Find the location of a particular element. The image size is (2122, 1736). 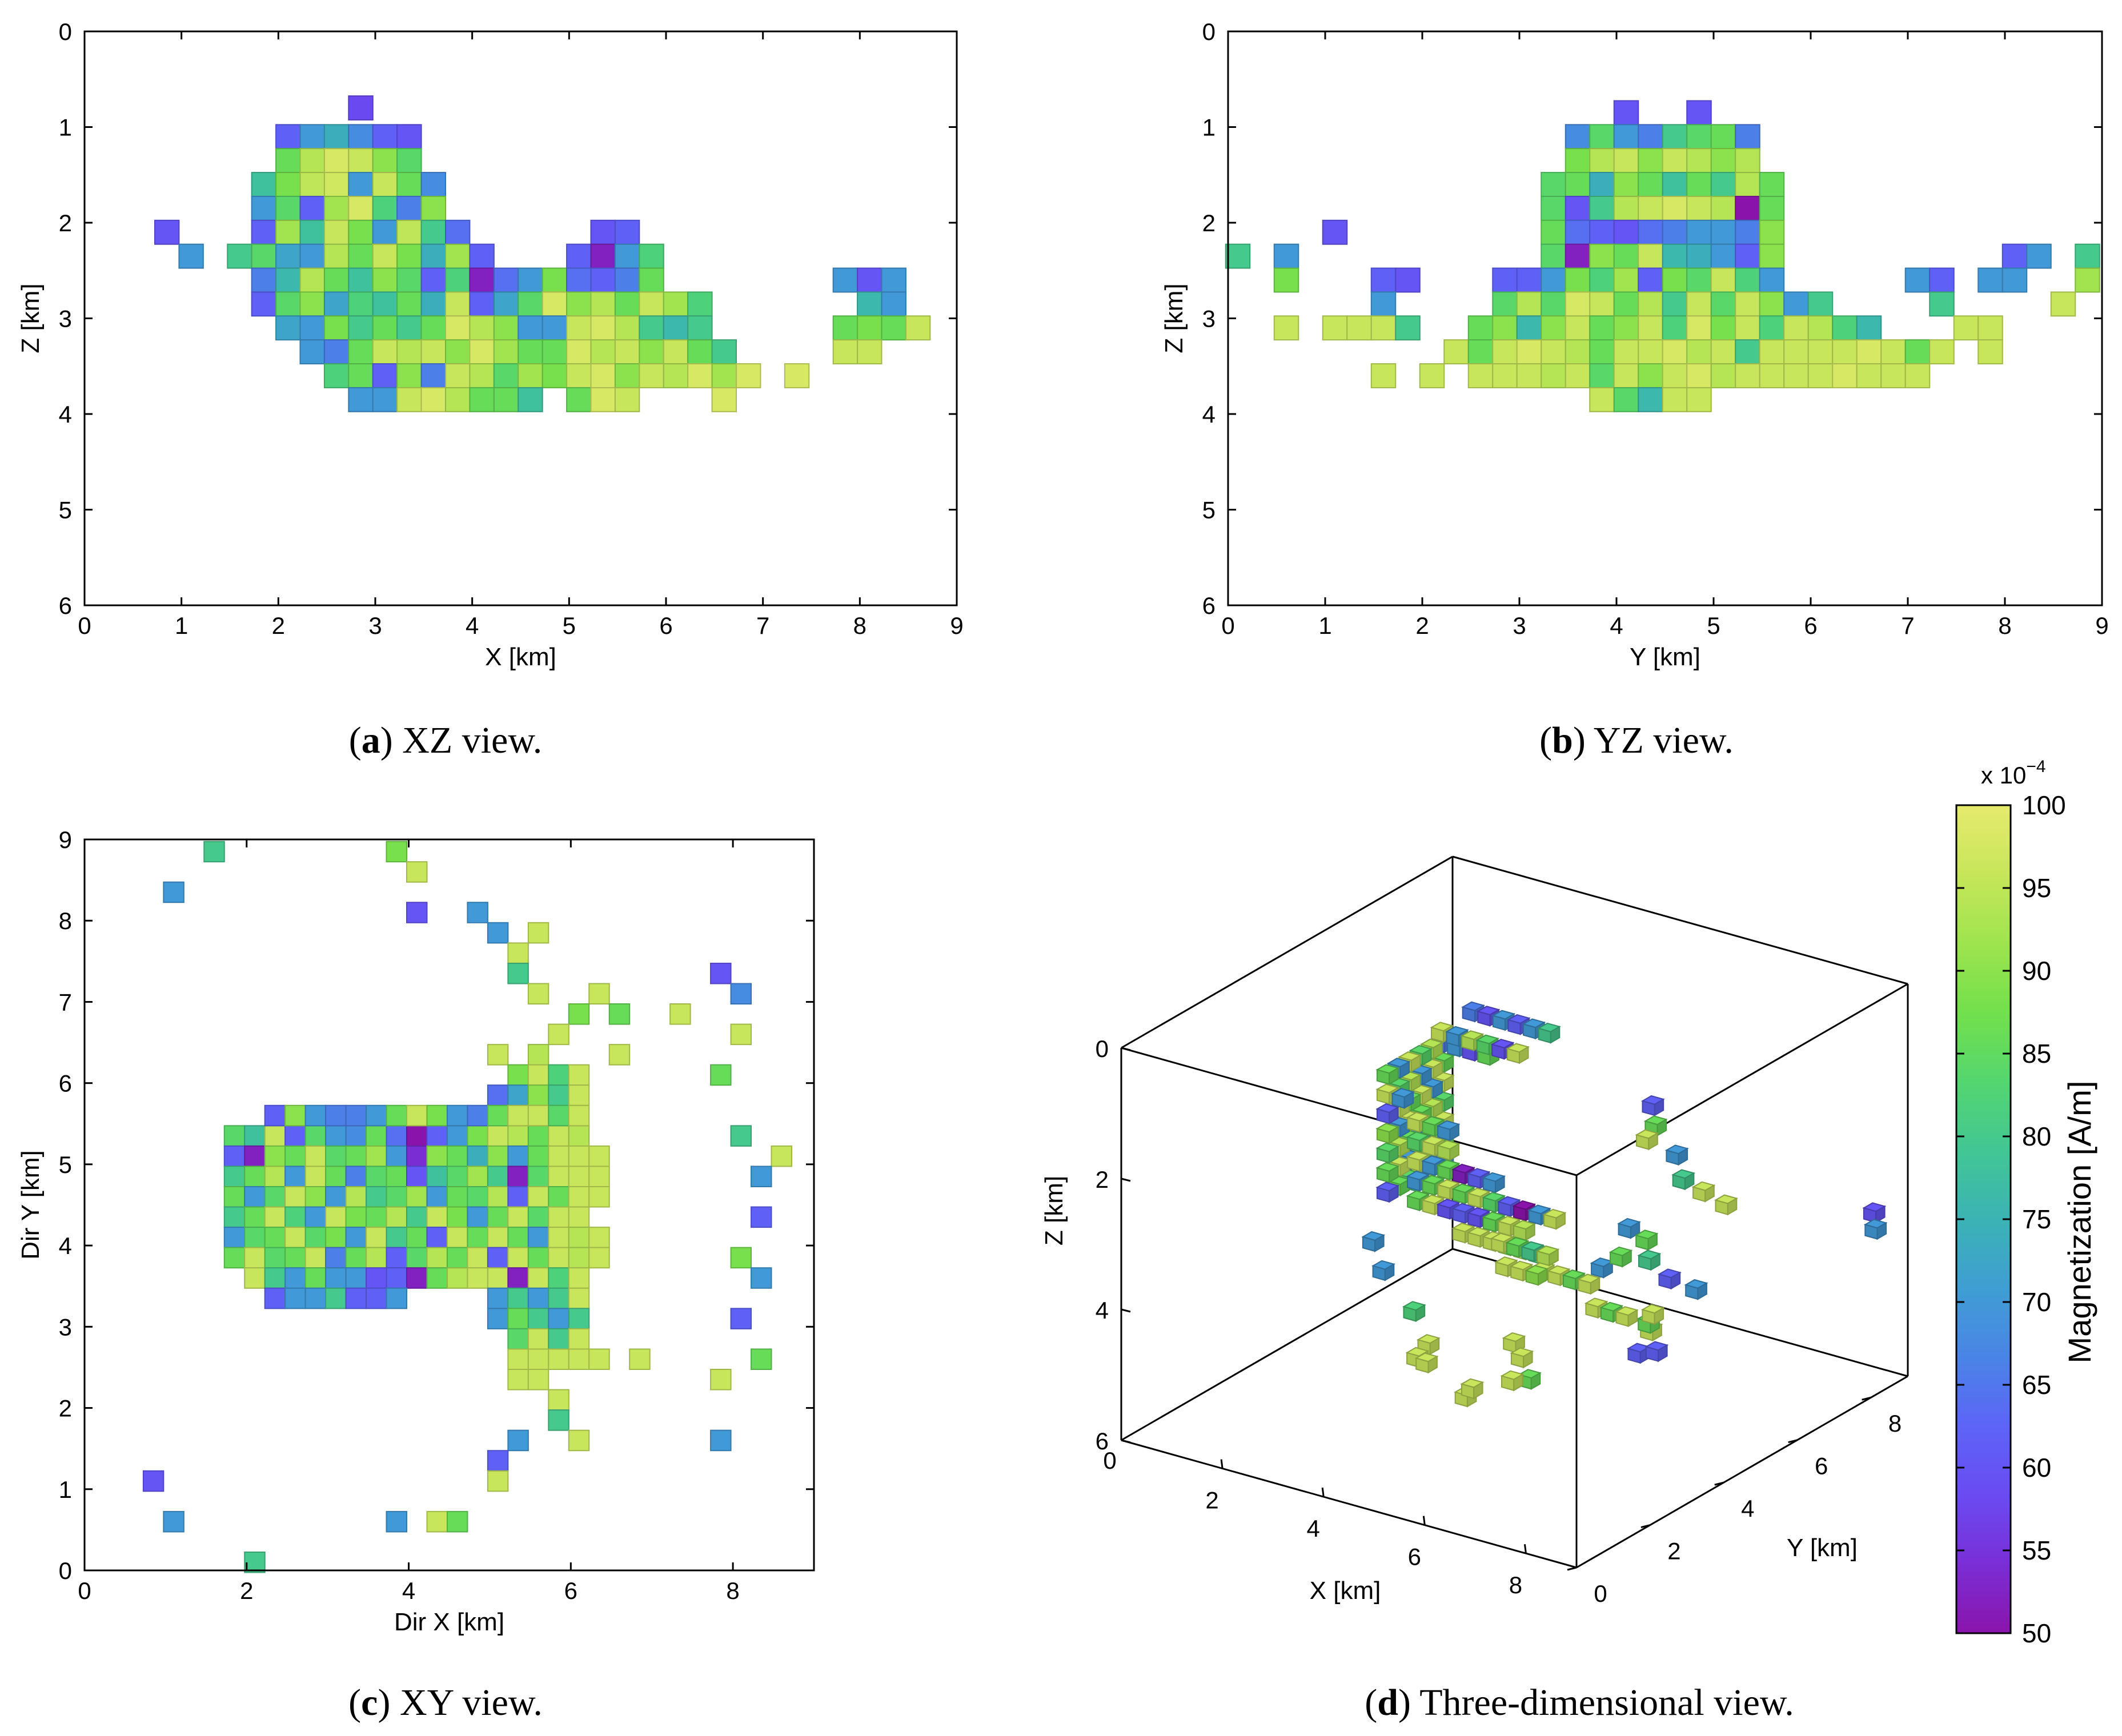

y-tick-label: 2 is located at coordinates (1209, 223).